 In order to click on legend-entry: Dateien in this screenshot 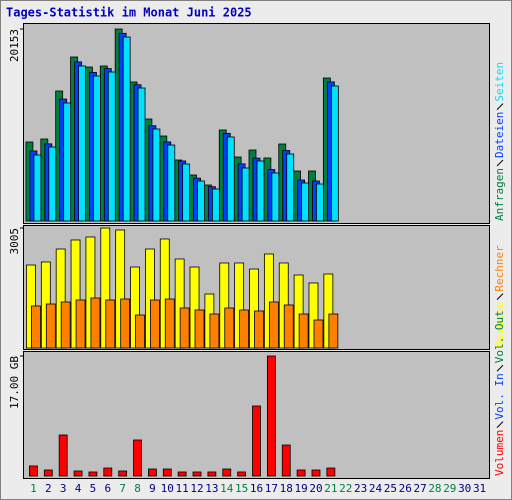, I will do `click(499, 135)`.